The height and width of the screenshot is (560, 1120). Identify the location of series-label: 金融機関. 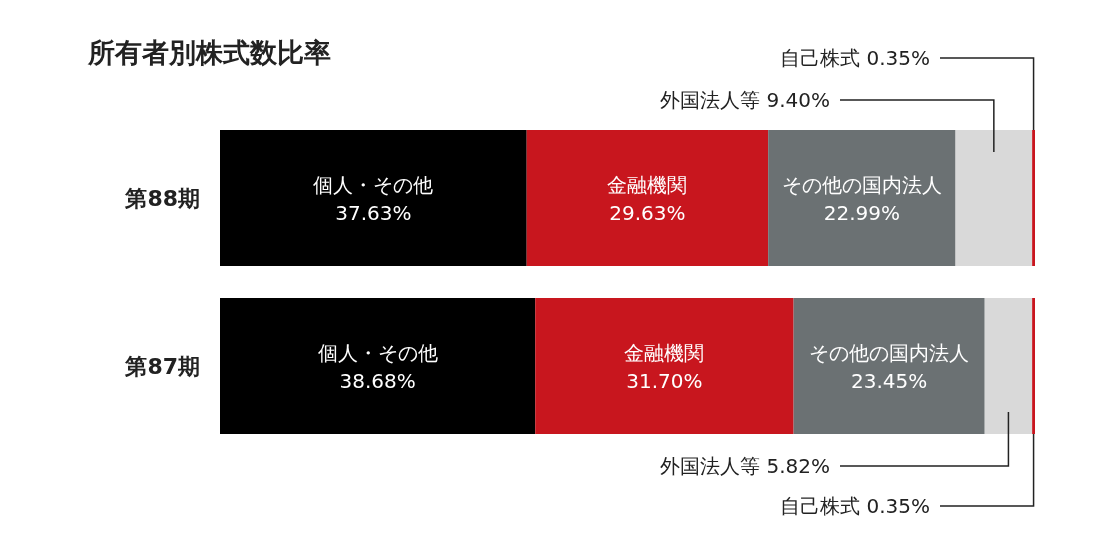
(647, 185).